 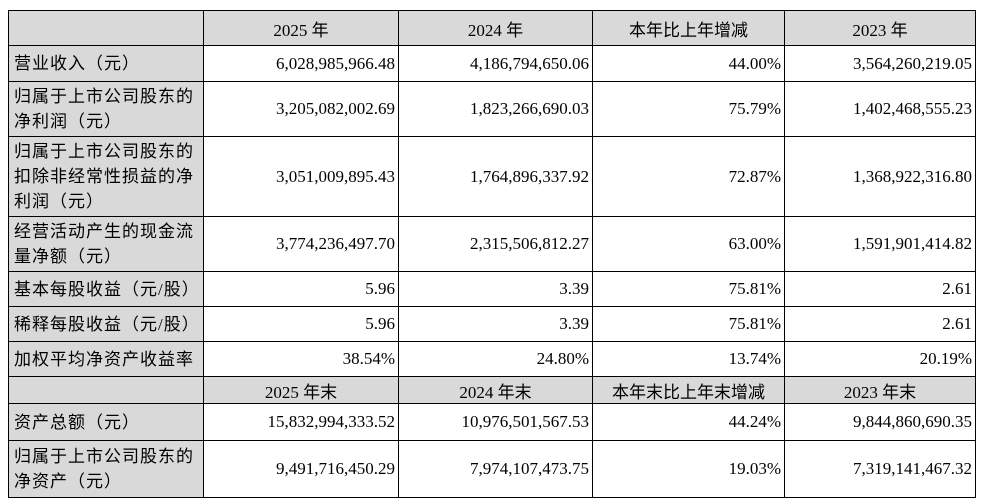 I want to click on column-header-yoy-change: 本年比上年增减, so click(x=688, y=28).